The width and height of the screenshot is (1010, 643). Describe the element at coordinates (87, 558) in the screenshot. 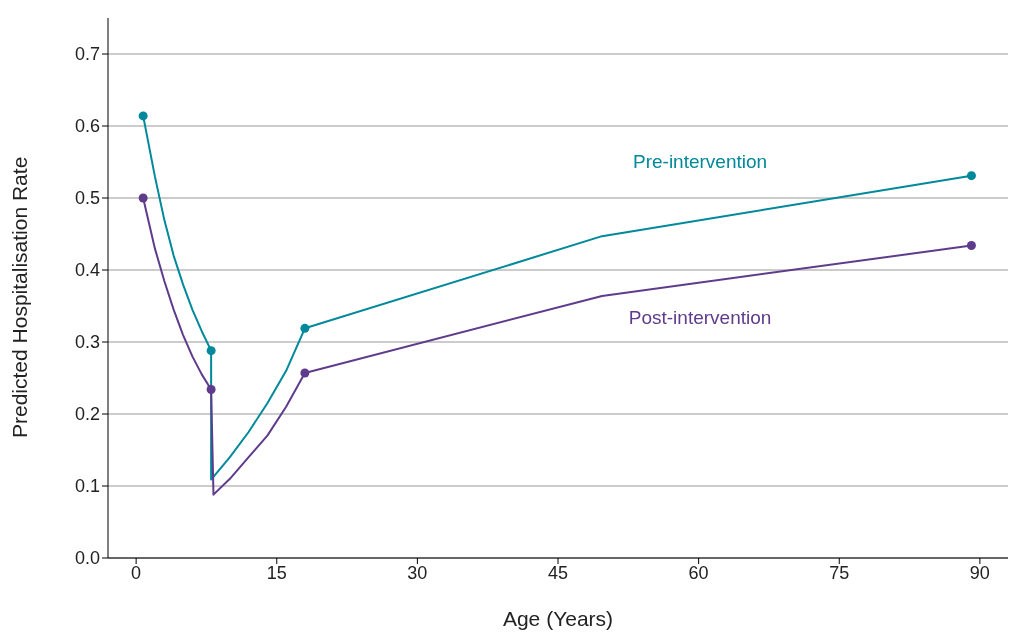

I see `y-tick-label: 0.0` at that location.